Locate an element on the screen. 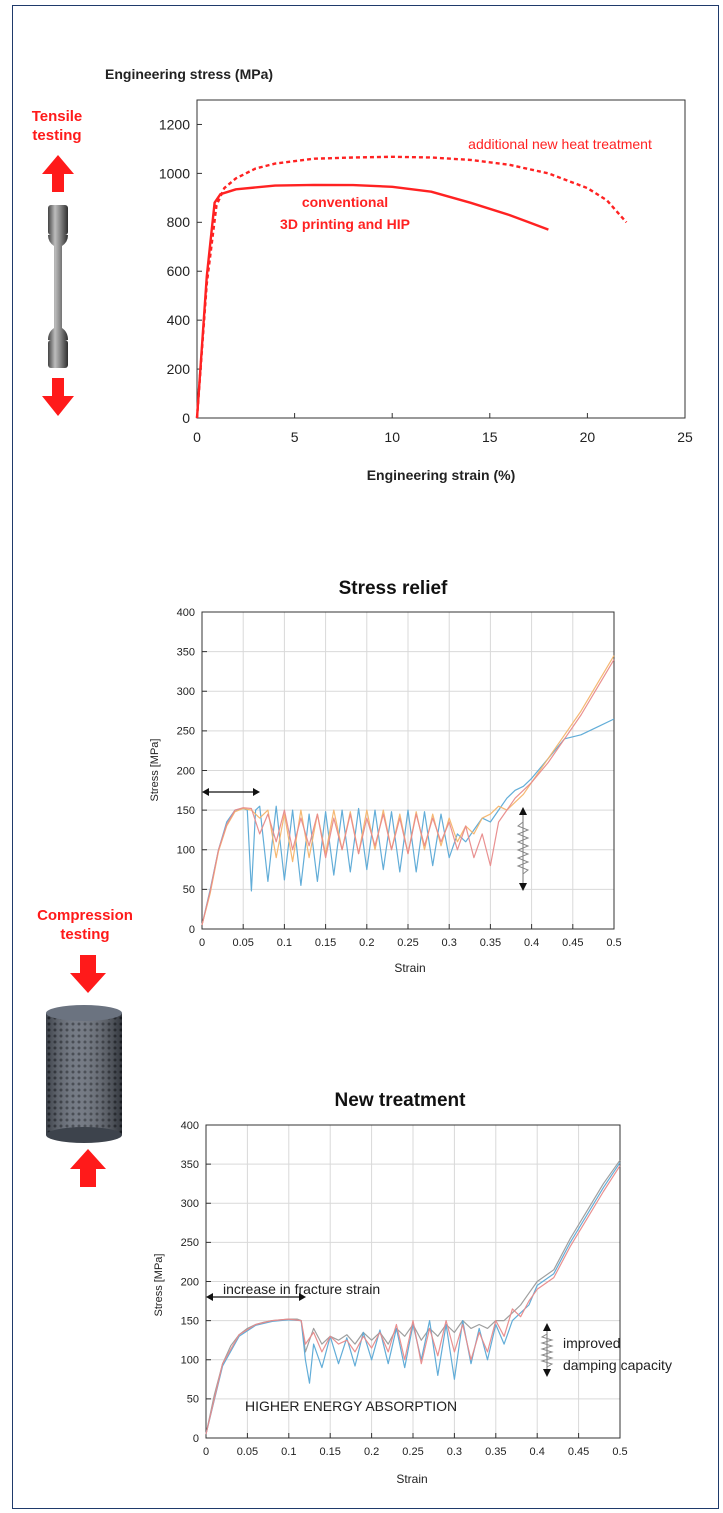  y-tick-label: 600 is located at coordinates (179, 271).